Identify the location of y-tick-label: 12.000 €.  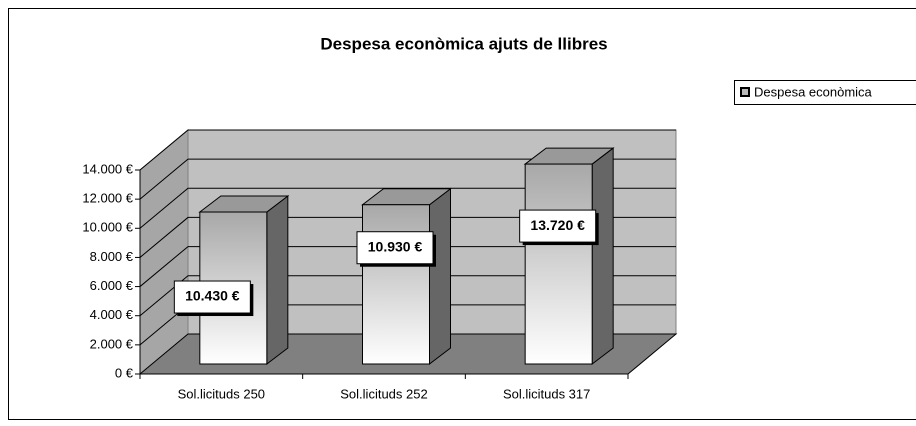
(107, 198).